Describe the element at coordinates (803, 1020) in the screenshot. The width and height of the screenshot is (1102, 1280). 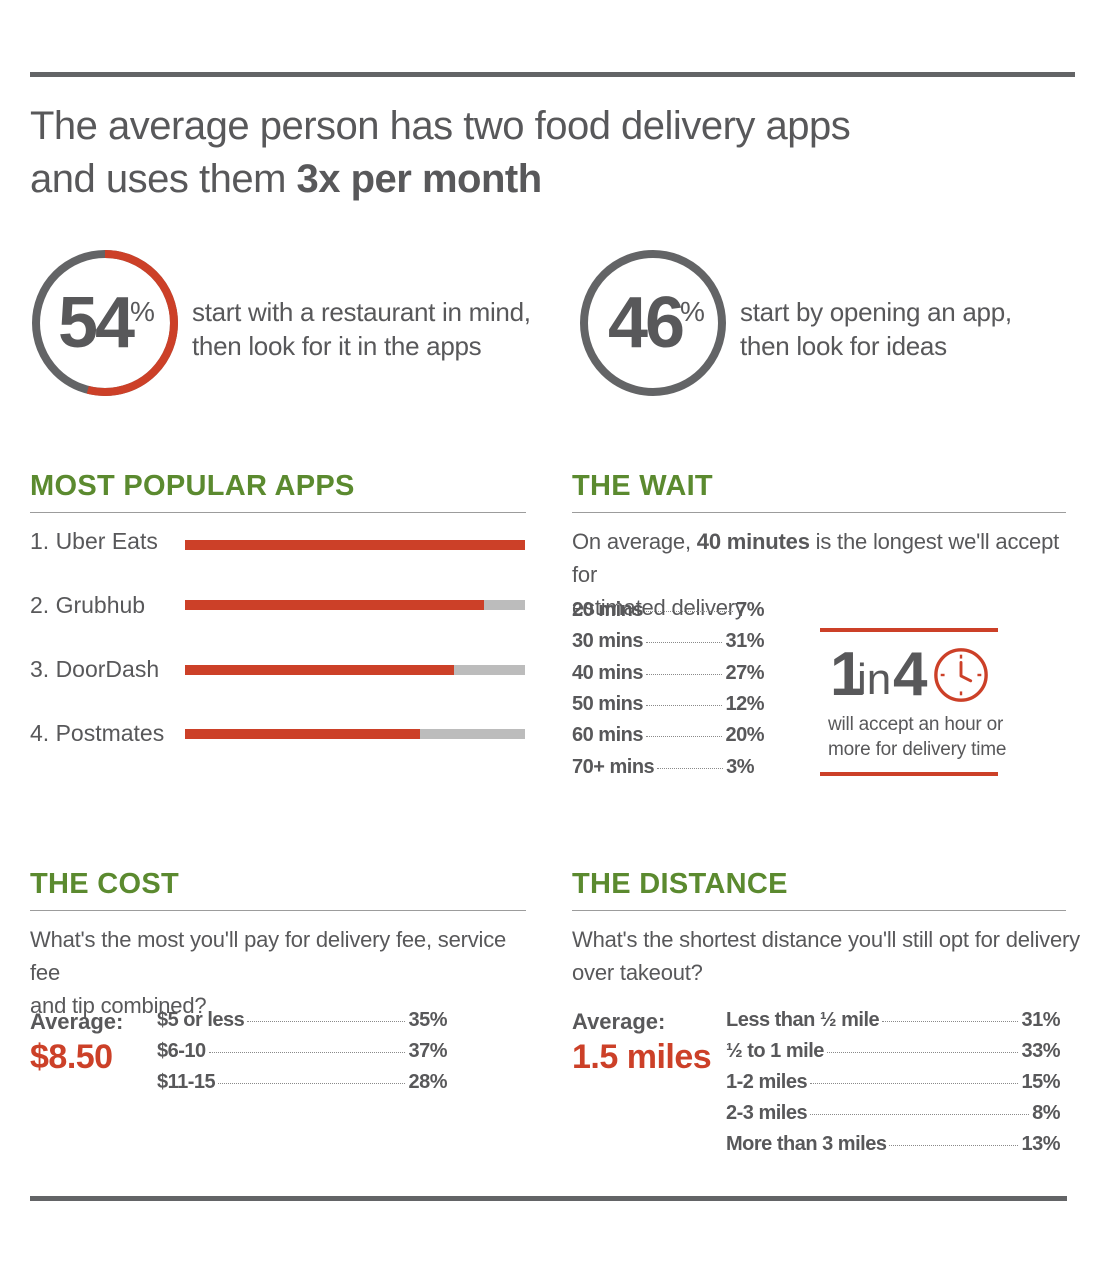
I see `distance-row-label: Less than ½ mile` at that location.